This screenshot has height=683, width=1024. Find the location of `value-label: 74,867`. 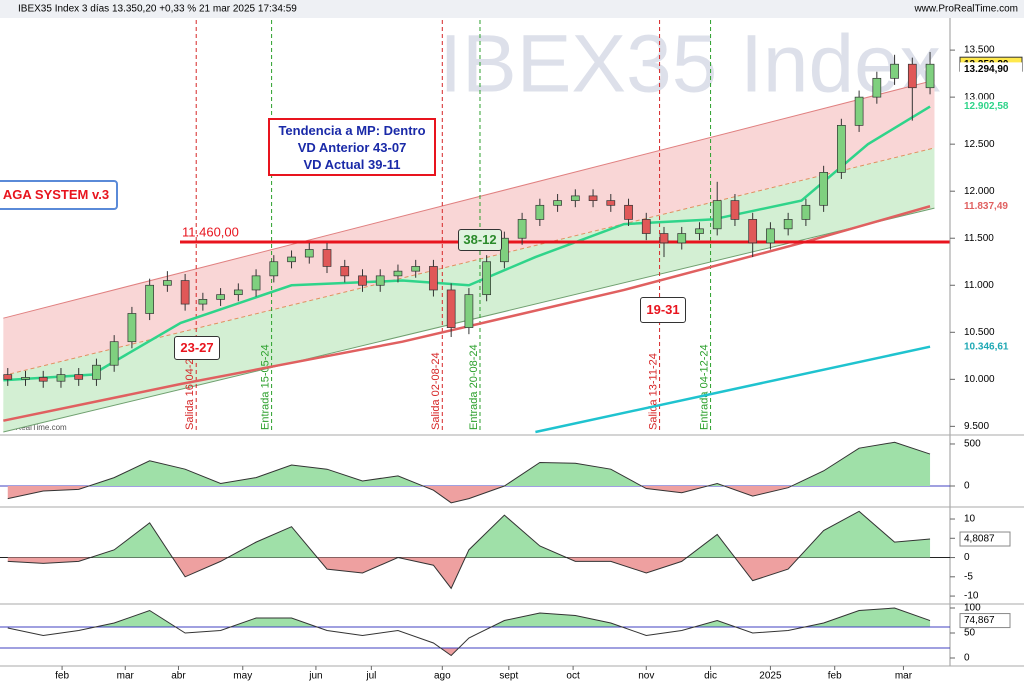

value-label: 74,867 is located at coordinates (979, 620).